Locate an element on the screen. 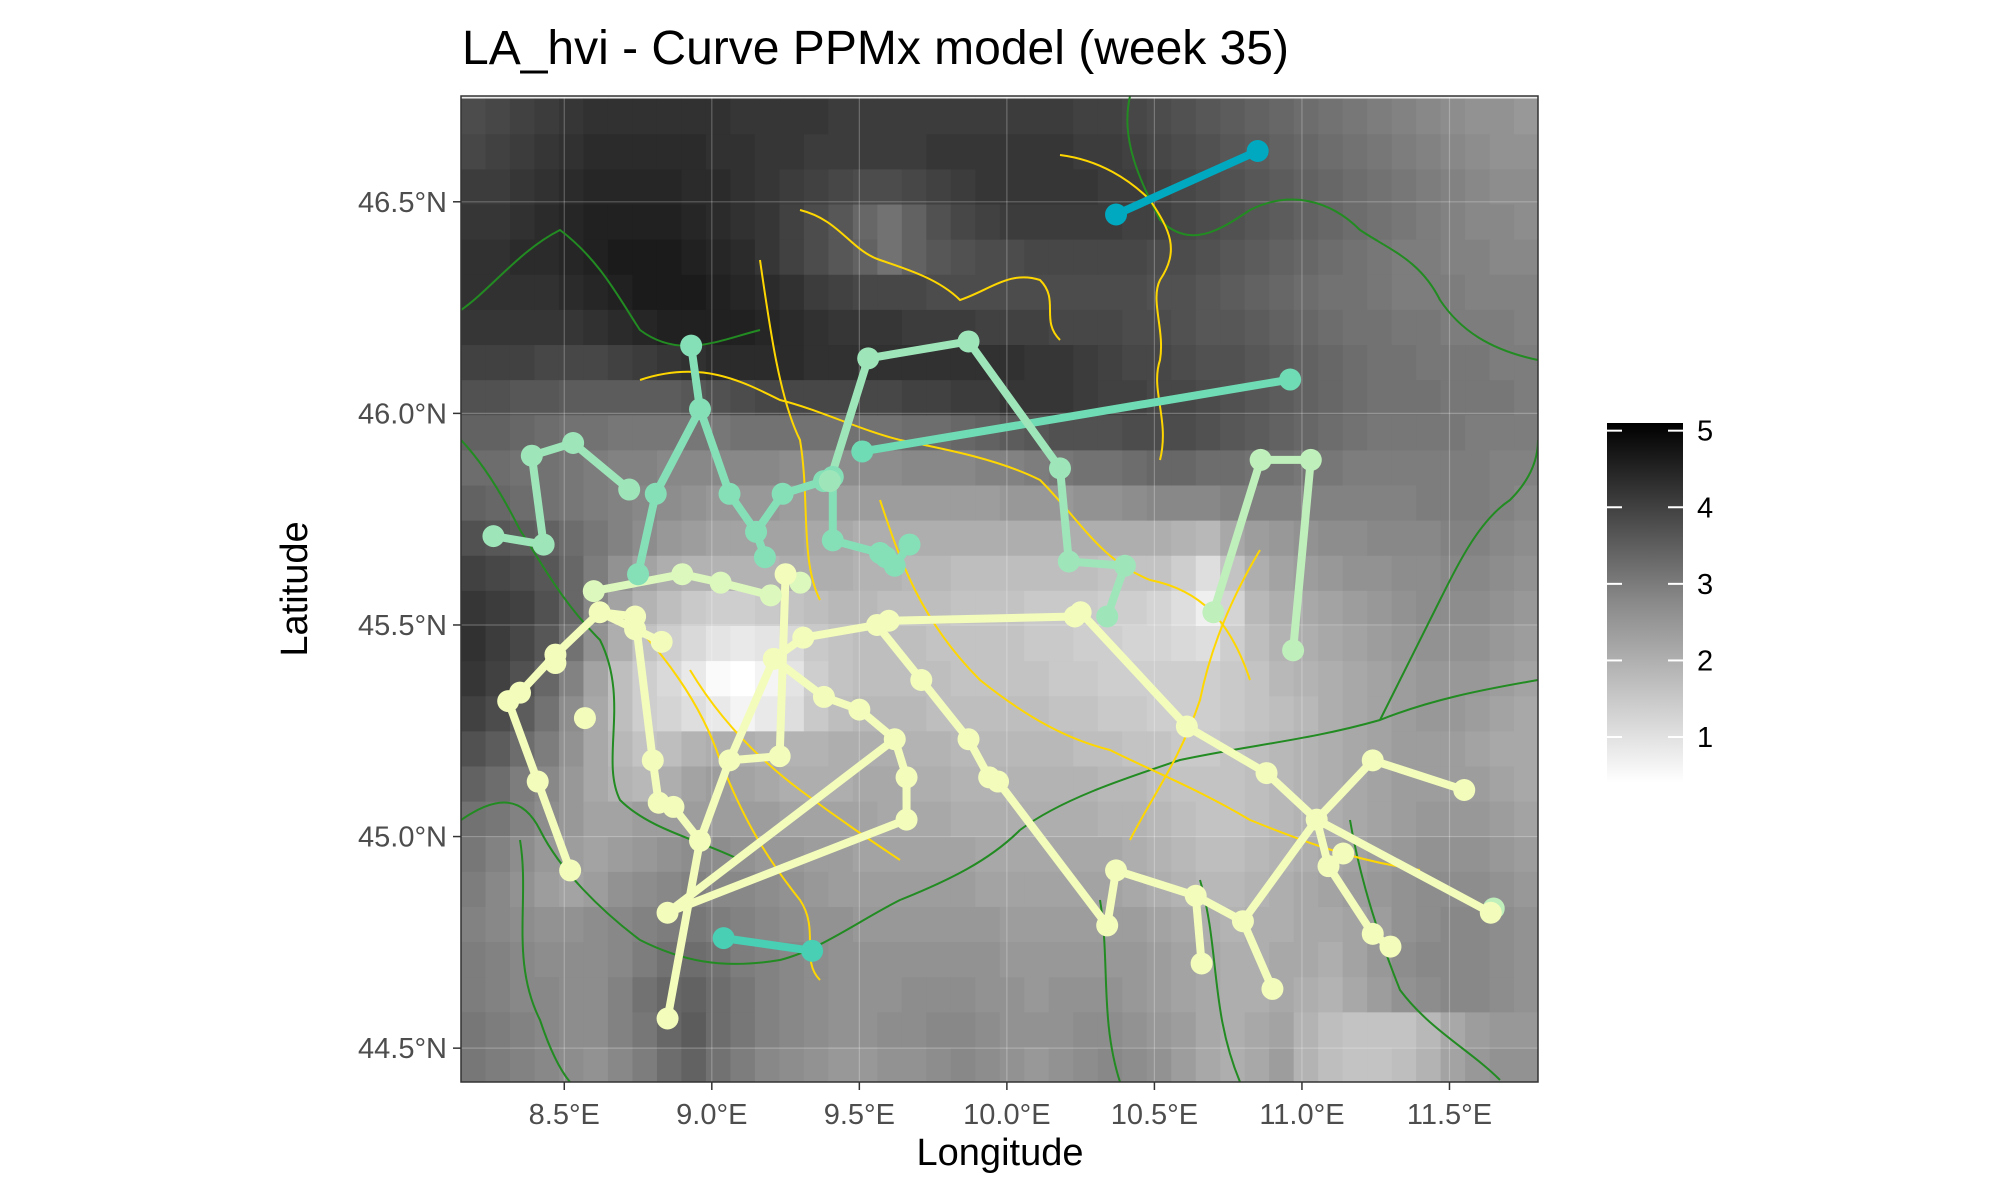 This screenshot has height=1200, width=2000. x-axis-title: Longitude is located at coordinates (1000, 1153).